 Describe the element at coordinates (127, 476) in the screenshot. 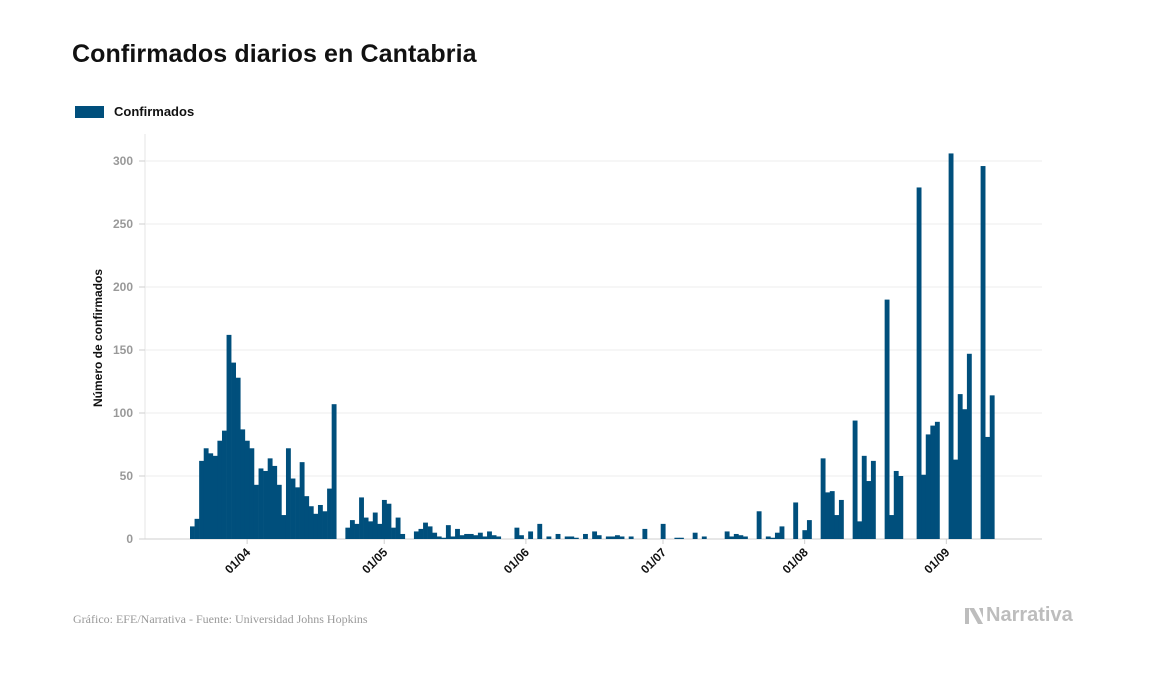

I see `y-tick-label: 50` at that location.